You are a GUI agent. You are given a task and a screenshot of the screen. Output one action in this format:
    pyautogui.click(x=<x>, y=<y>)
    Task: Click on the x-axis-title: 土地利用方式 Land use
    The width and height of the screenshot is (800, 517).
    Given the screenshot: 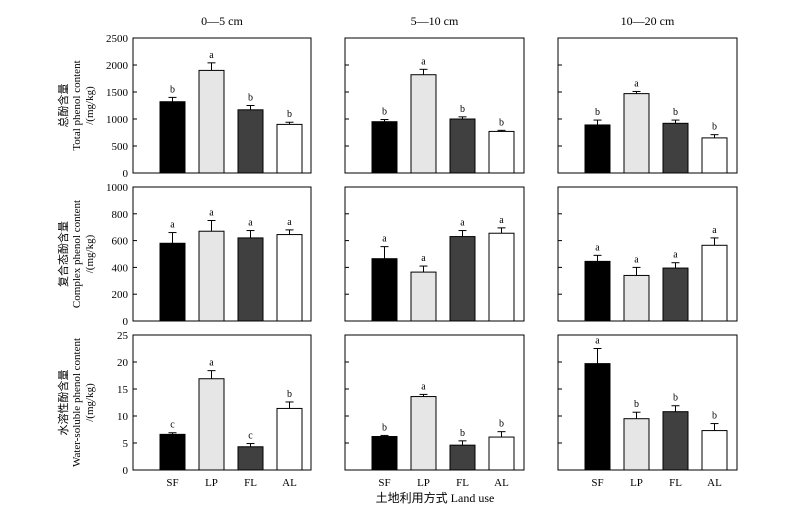 What is the action you would take?
    pyautogui.click(x=435, y=497)
    